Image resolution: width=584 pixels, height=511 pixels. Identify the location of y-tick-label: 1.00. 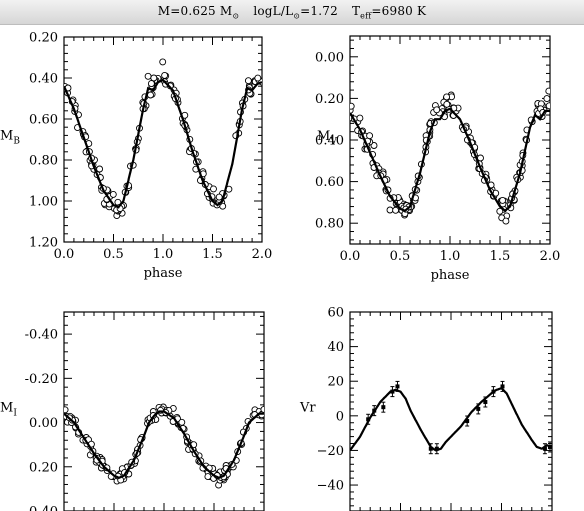
(43, 202).